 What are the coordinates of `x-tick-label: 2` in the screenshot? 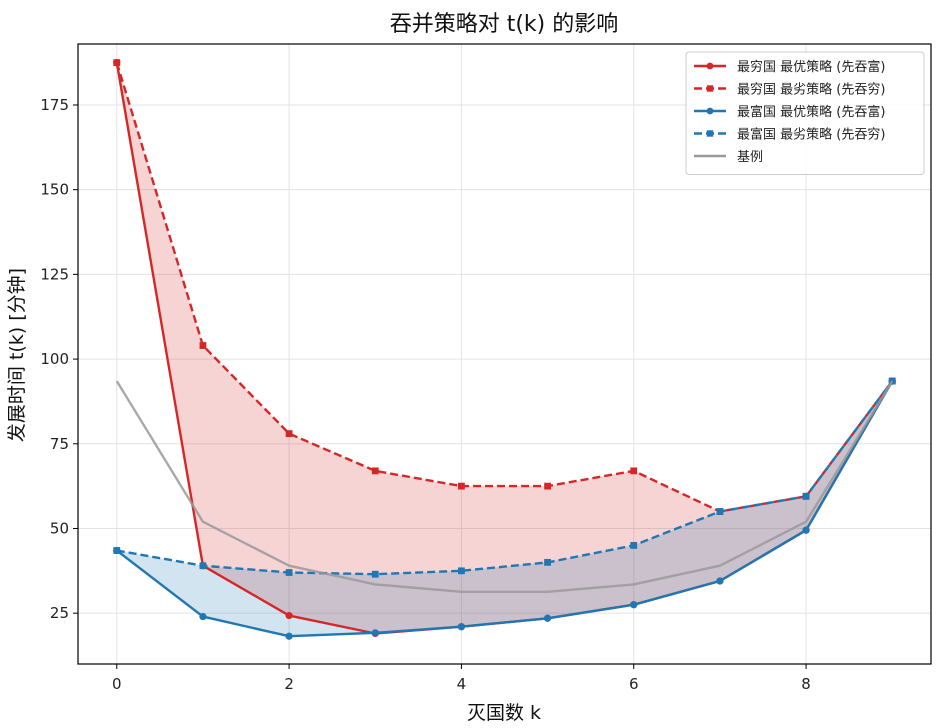 It's located at (289, 684).